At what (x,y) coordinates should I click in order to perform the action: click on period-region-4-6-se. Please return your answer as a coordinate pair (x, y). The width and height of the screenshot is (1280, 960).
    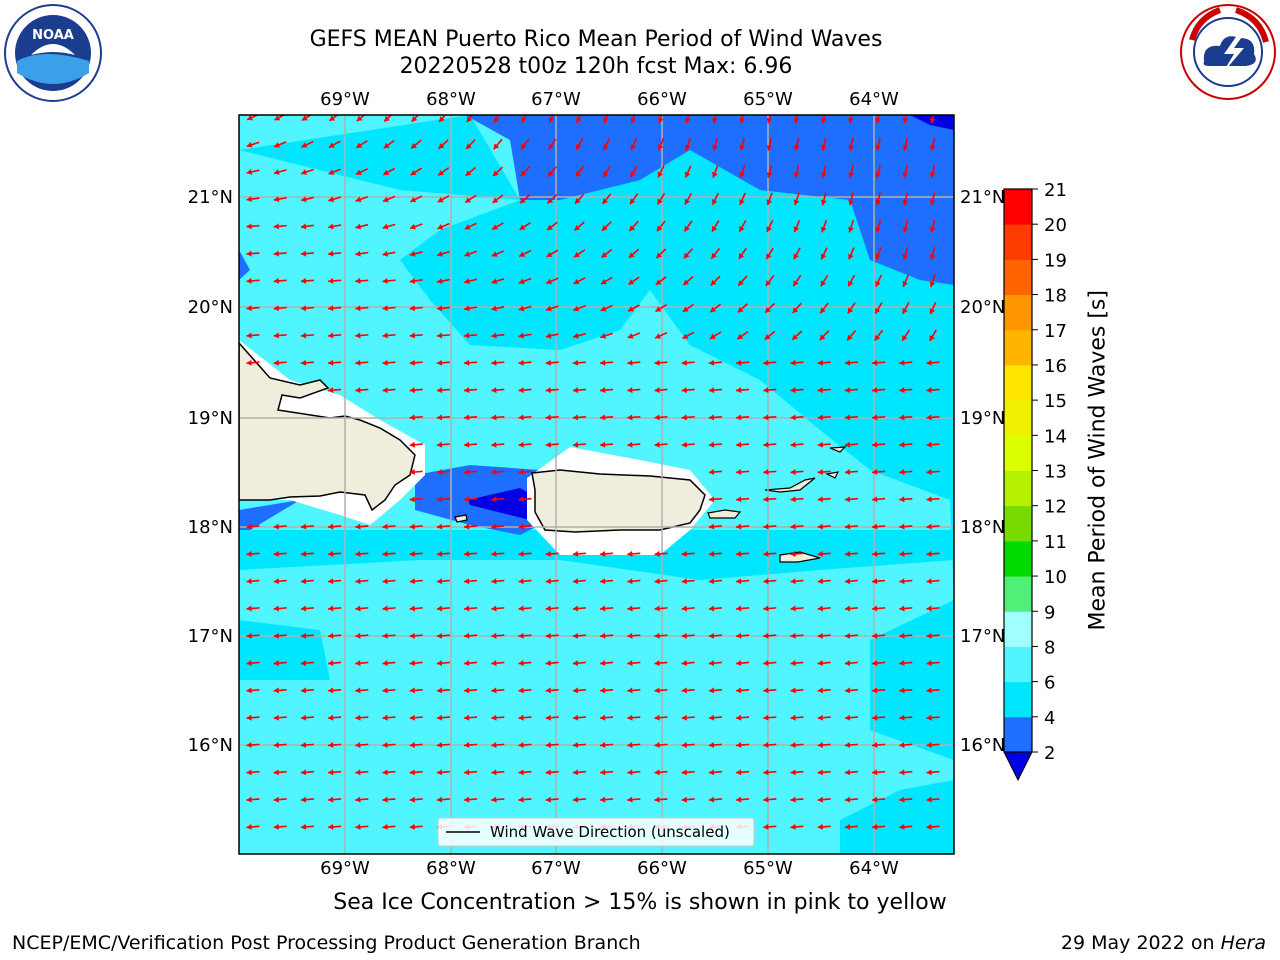
    Looking at the image, I should click on (912, 680).